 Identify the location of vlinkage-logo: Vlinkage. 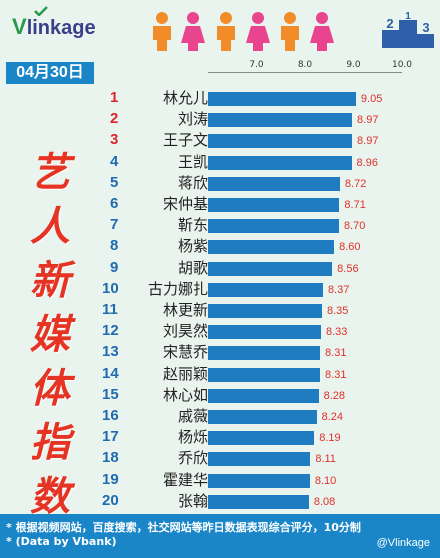
(54, 27).